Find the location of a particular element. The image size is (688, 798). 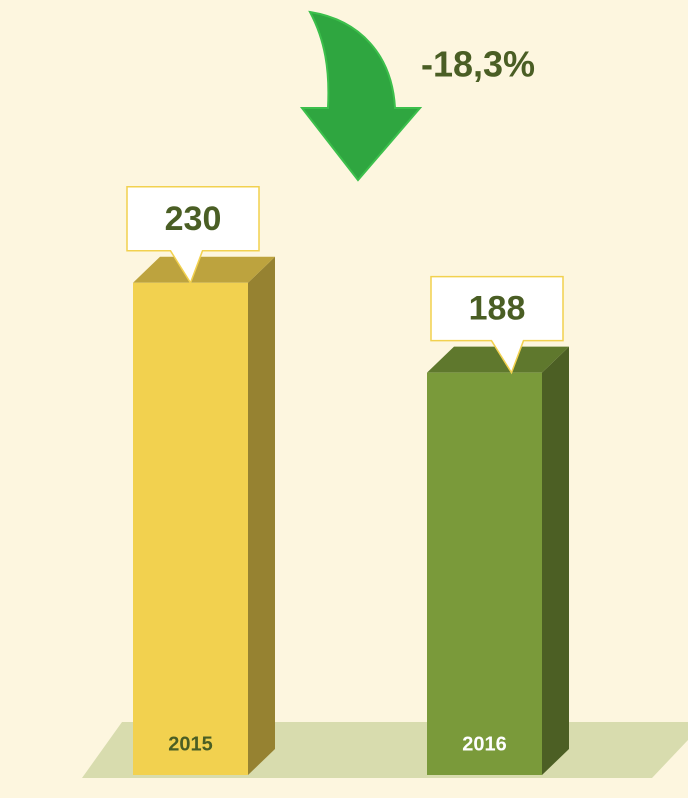

x-tick-label: 2016 is located at coordinates (484, 744).